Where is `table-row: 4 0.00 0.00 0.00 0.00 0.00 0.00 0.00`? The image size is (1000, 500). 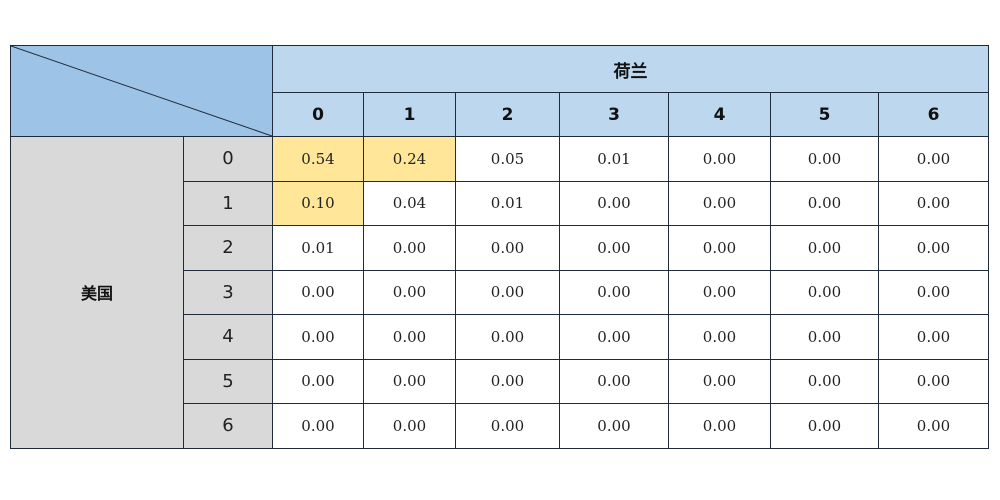 table-row: 4 0.00 0.00 0.00 0.00 0.00 0.00 0.00 is located at coordinates (500, 337).